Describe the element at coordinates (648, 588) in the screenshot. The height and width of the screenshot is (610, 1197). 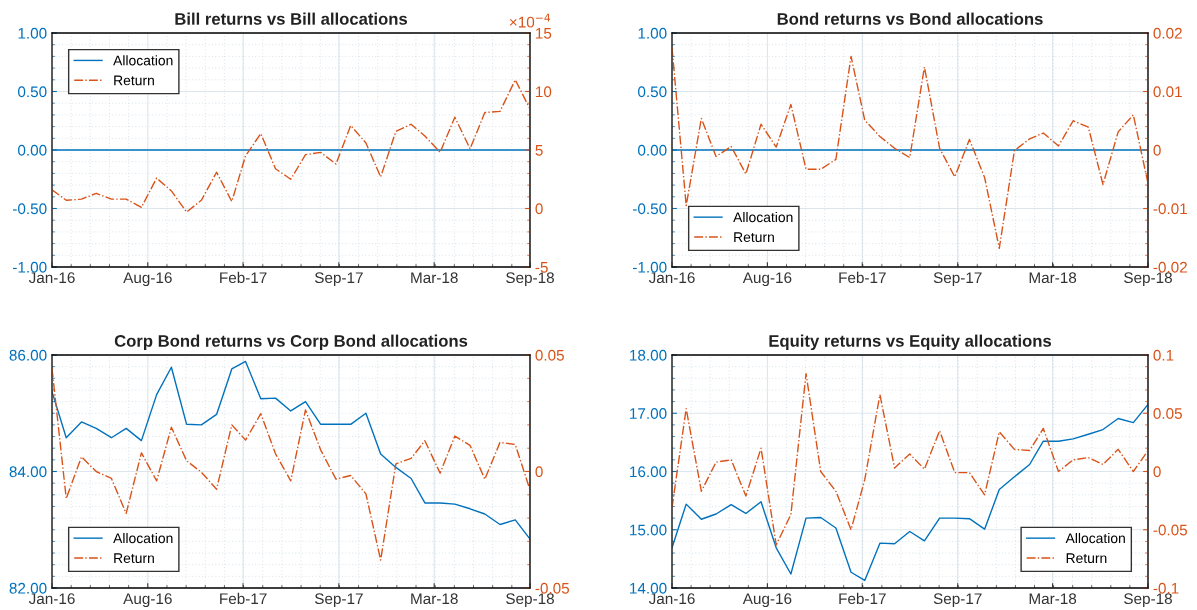
I see `y-tick-label: 14.00` at that location.